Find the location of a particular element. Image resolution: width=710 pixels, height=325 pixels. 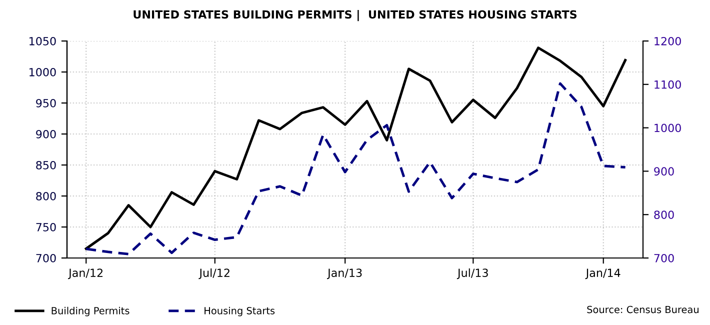

y-tick-label: 700 is located at coordinates (46, 258).